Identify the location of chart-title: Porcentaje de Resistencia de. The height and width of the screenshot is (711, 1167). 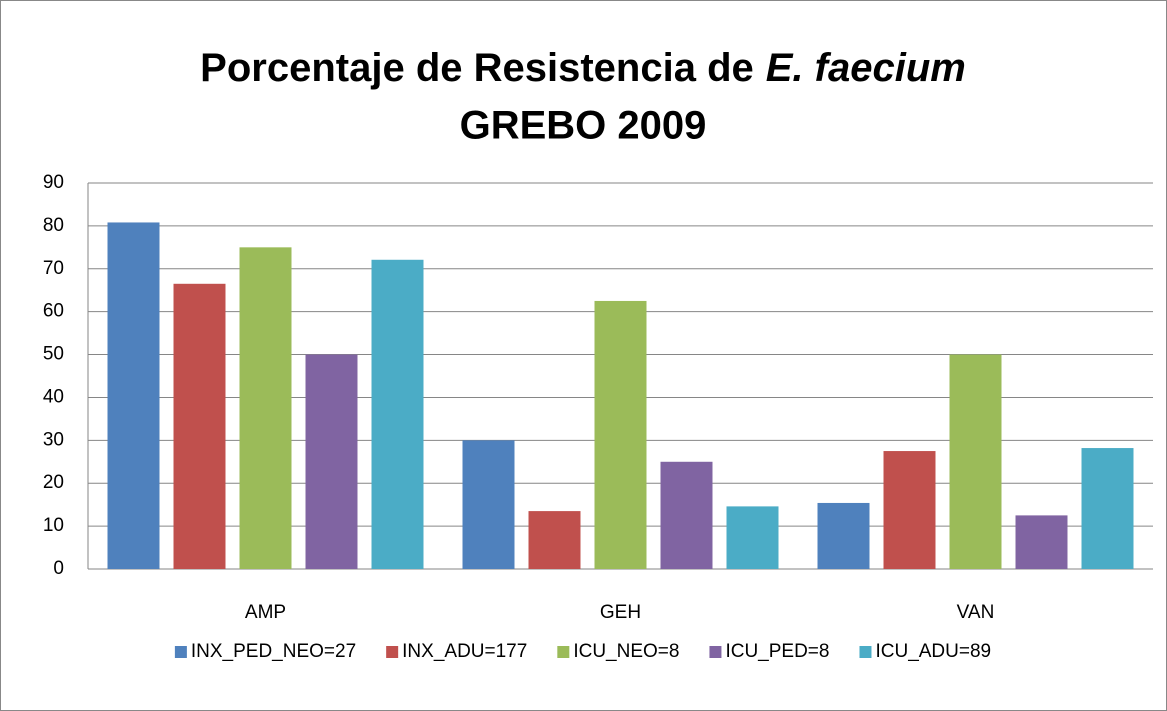
(477, 68).